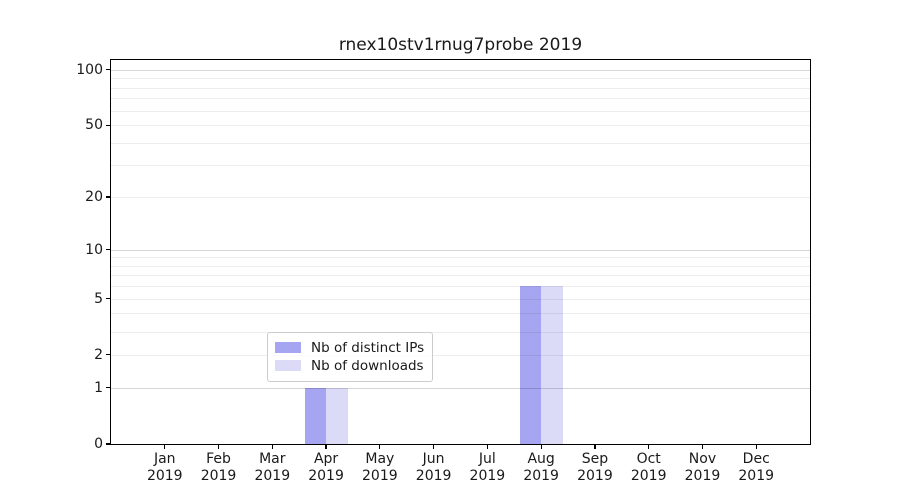 Image resolution: width=900 pixels, height=500 pixels. What do you see at coordinates (98, 387) in the screenshot?
I see `y-axis-tick-label: 1` at bounding box center [98, 387].